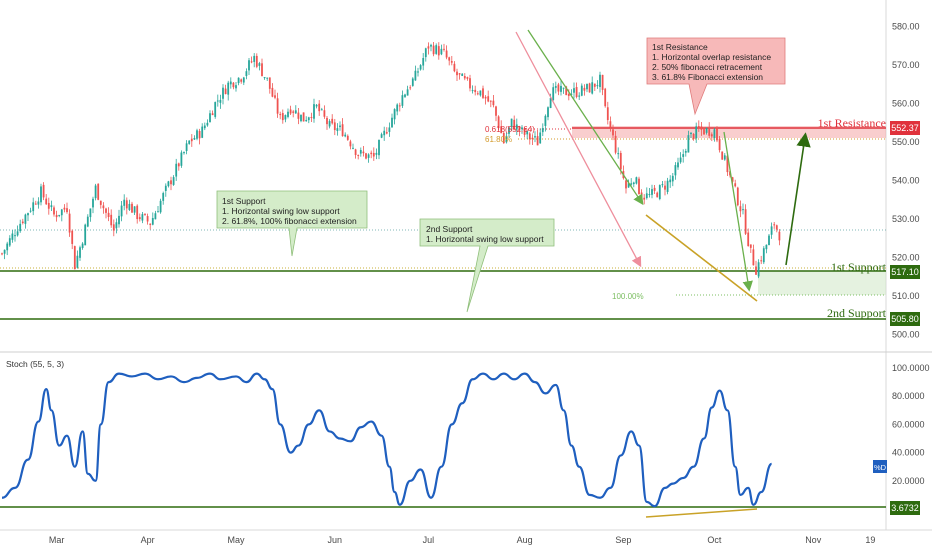 The image size is (932, 550). I want to click on svg-text: 3.6732, so click(905, 508).